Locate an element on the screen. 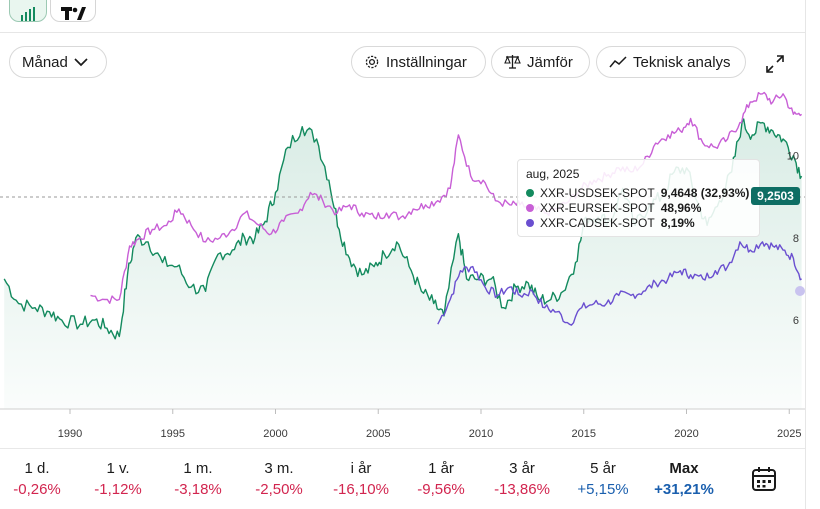 The width and height of the screenshot is (820, 509). last-point-marker is located at coordinates (800, 291).